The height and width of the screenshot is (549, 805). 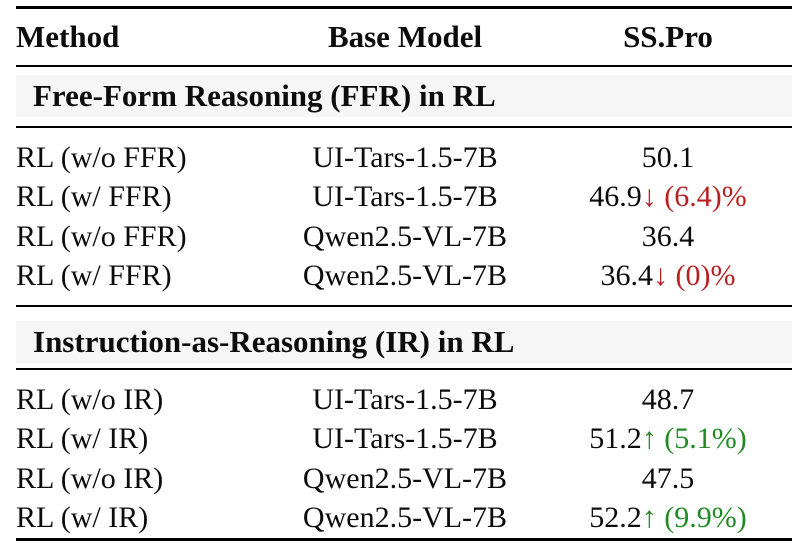 I want to click on score-value: 52.2, so click(x=615, y=518).